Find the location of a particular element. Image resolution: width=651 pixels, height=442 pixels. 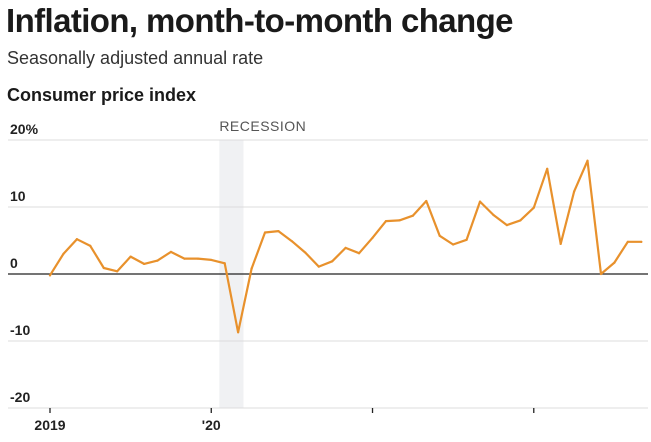

y-tick-label: 10 is located at coordinates (18, 196).